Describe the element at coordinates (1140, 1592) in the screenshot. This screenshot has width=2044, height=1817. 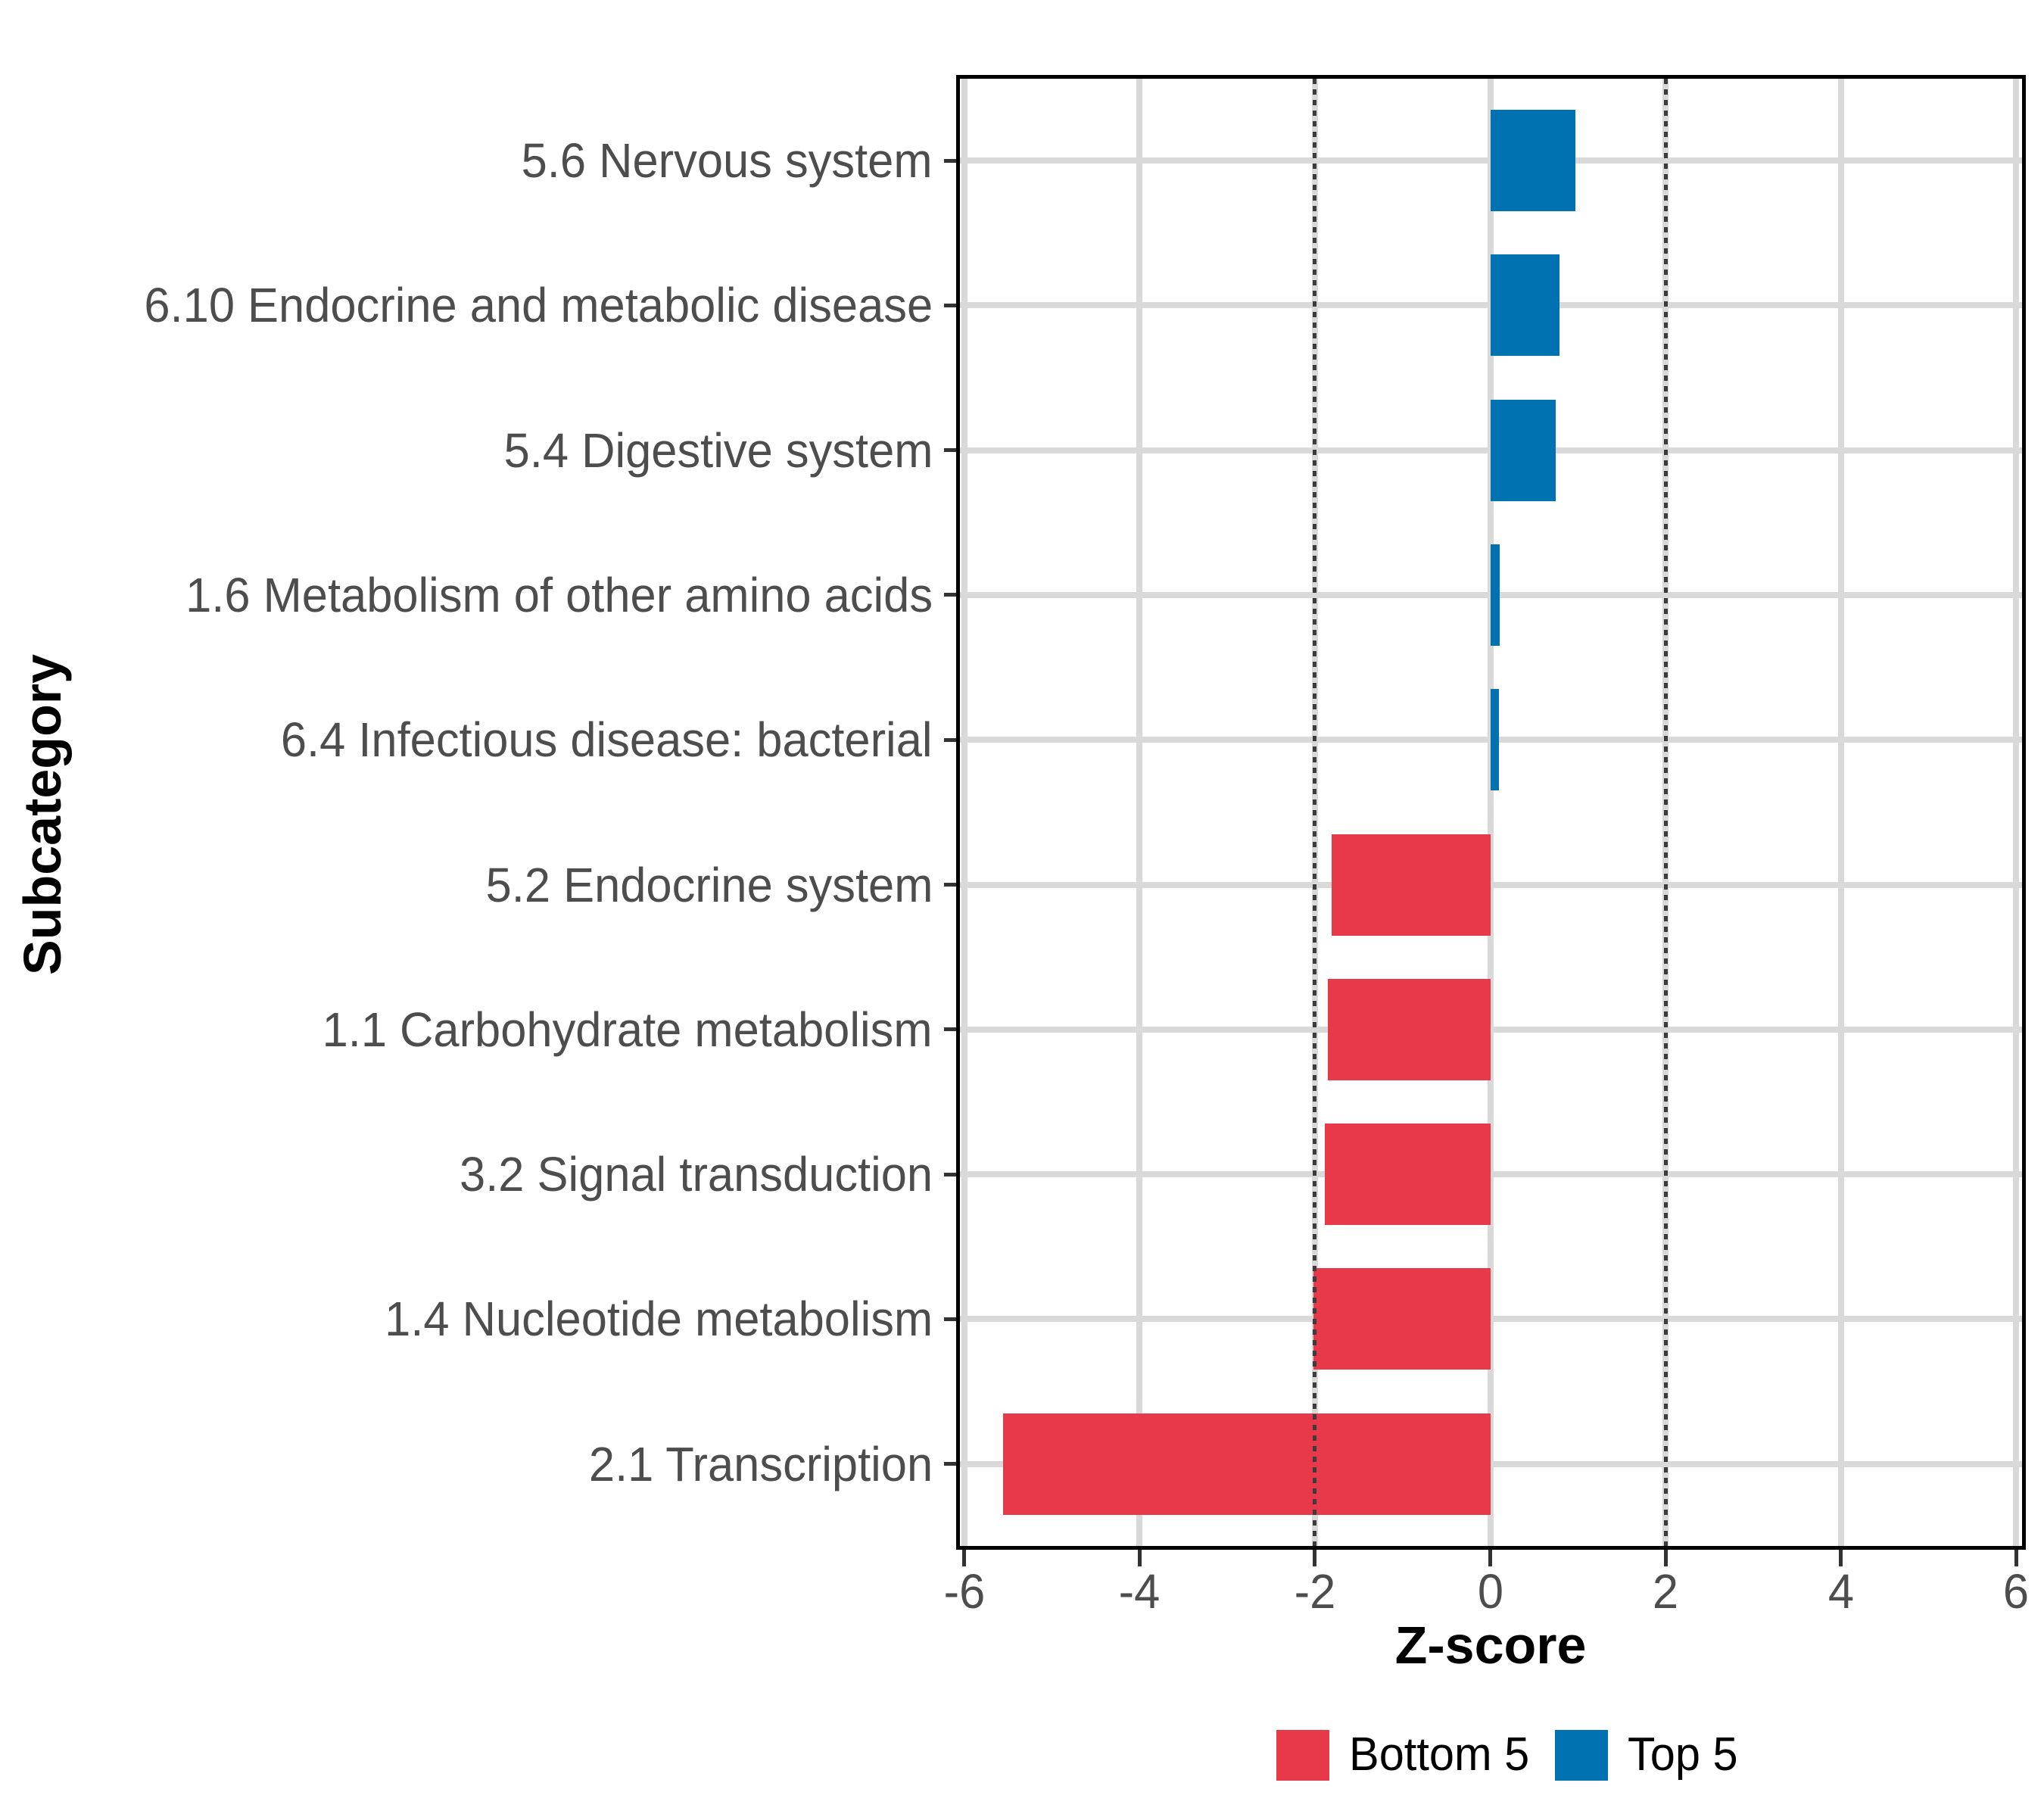
I see `x-tick-label: -4` at that location.